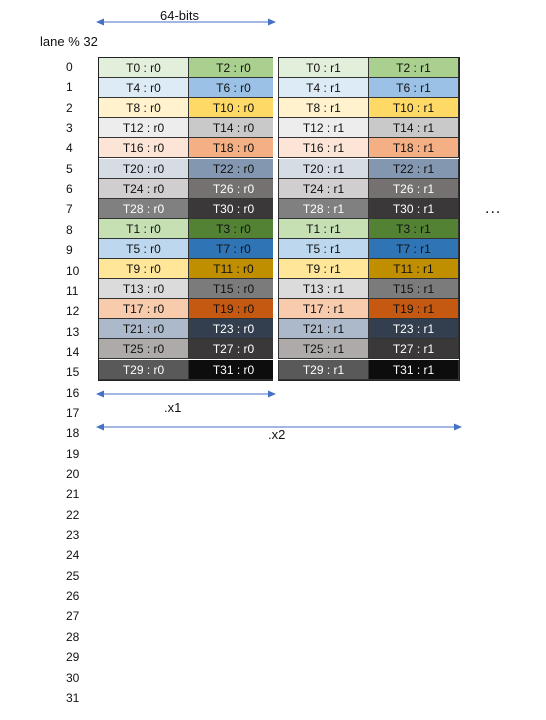 This screenshot has height=720, width=546. What do you see at coordinates (173, 407) in the screenshot?
I see `x1-span-label: .x1` at bounding box center [173, 407].